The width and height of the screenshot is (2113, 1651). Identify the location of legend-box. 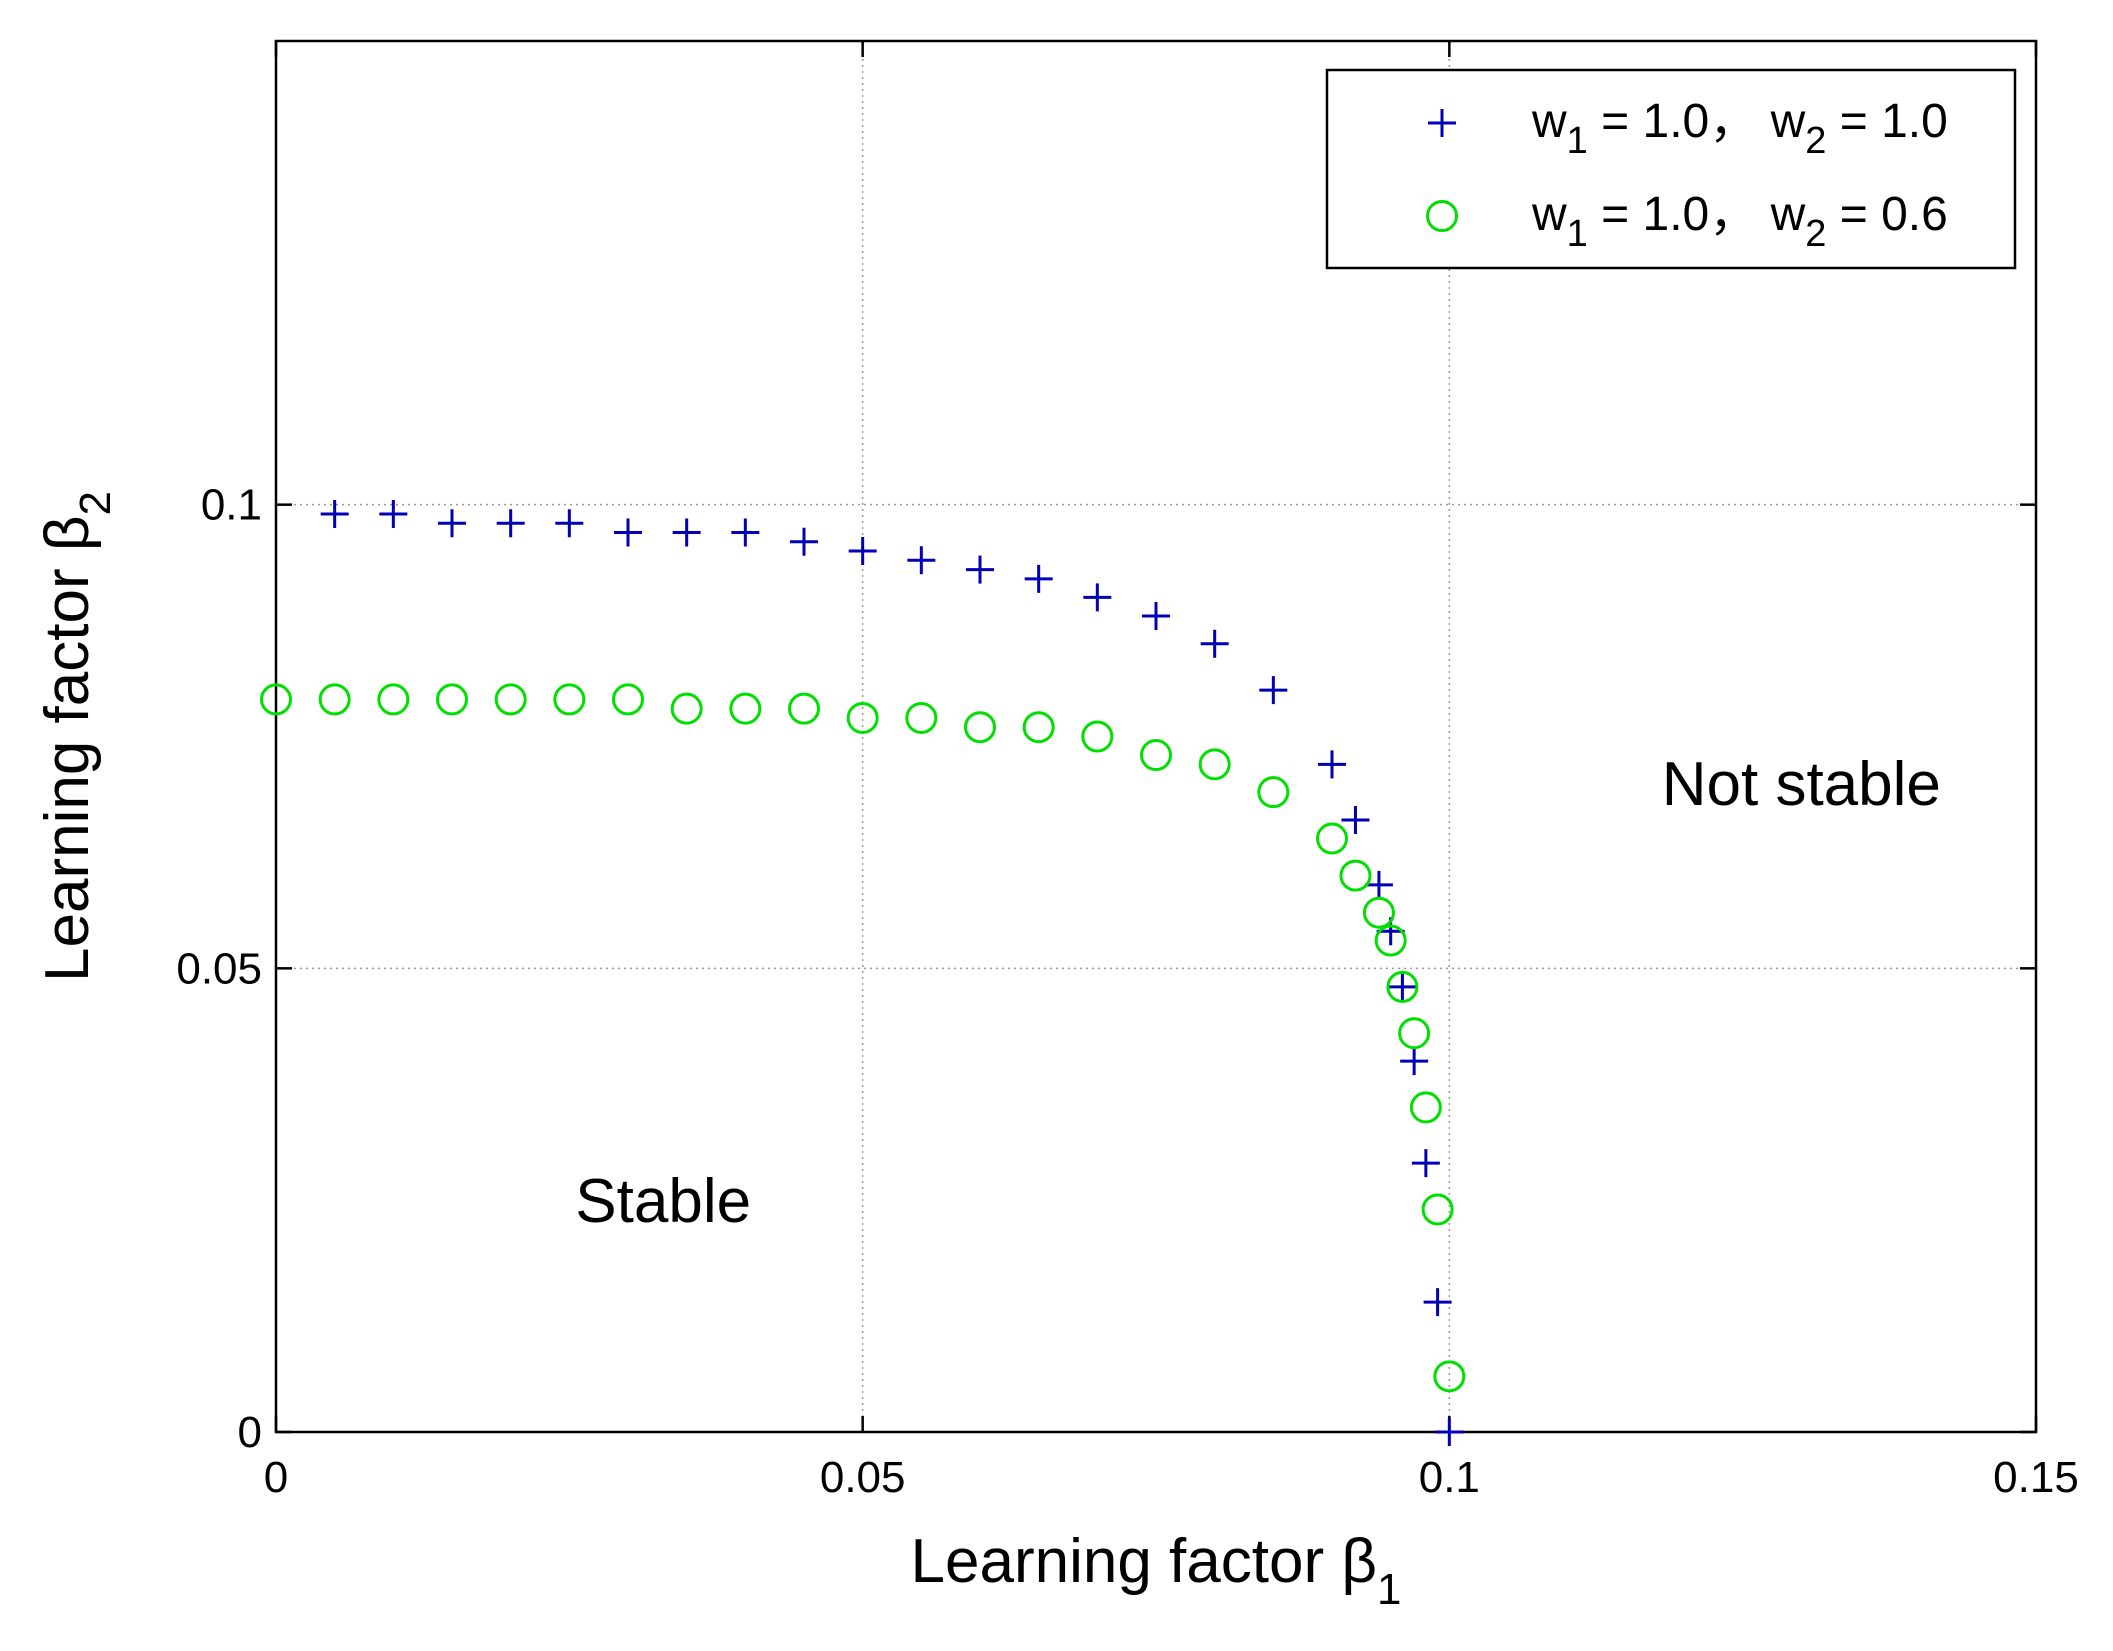
(1671, 169).